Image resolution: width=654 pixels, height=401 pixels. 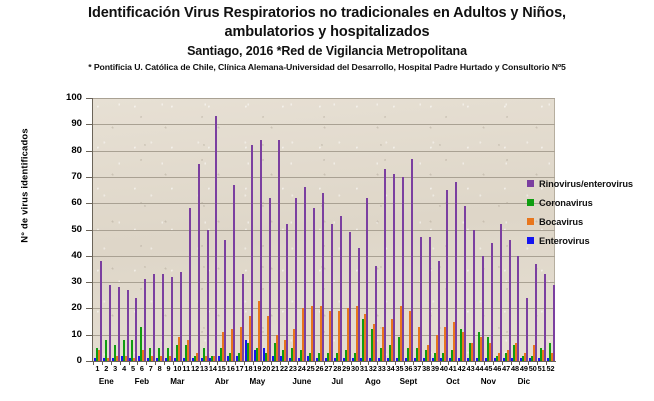 I want to click on x-axis-week-label: 9, so click(x=168, y=368).